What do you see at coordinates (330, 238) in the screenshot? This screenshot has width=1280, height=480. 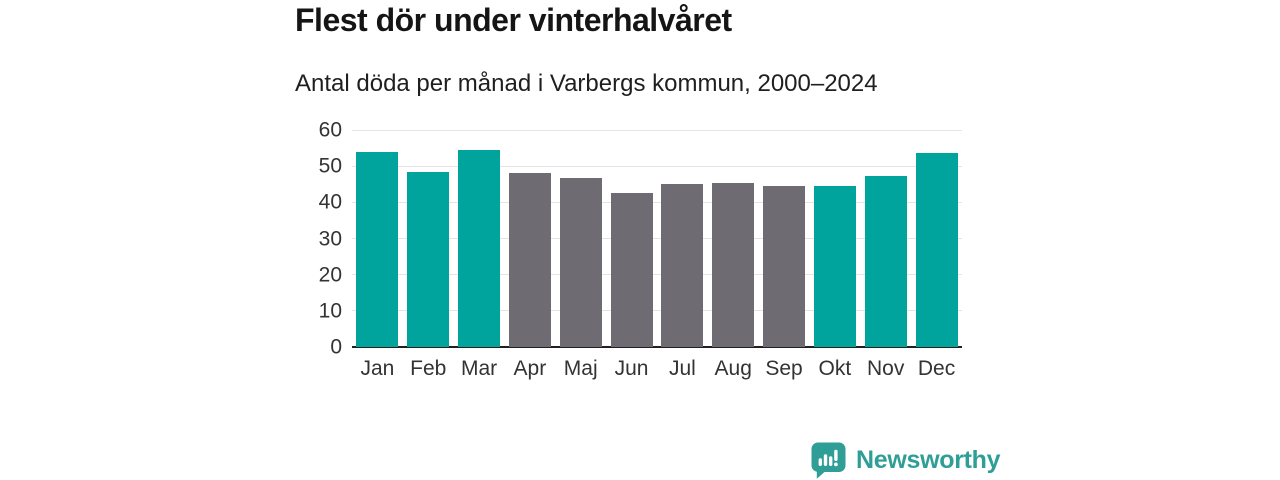 I see `y-tick-label-30: 30` at bounding box center [330, 238].